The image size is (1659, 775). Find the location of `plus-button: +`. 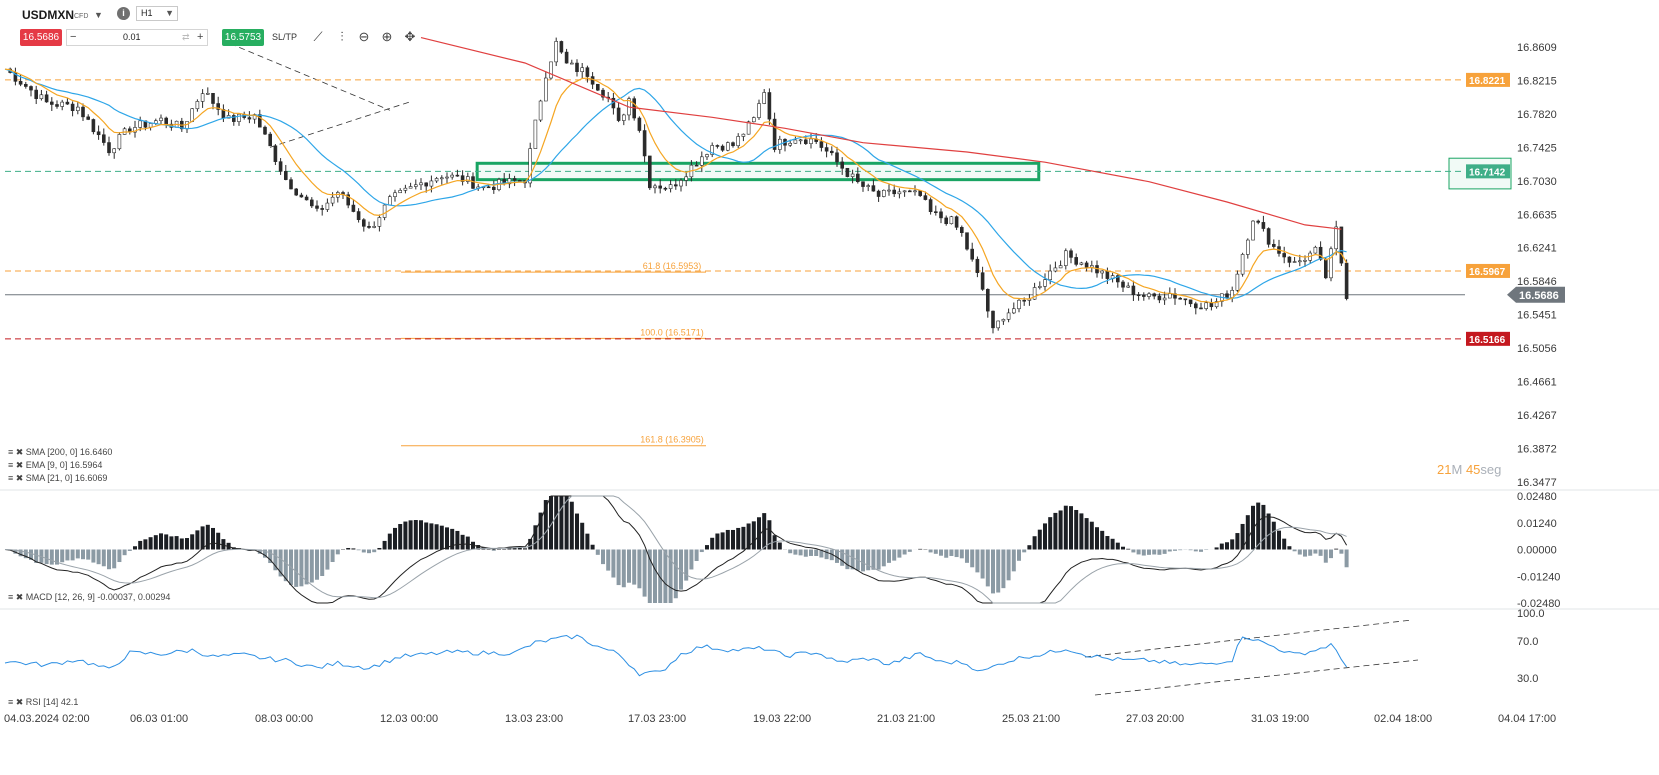

plus-button: + is located at coordinates (200, 37).